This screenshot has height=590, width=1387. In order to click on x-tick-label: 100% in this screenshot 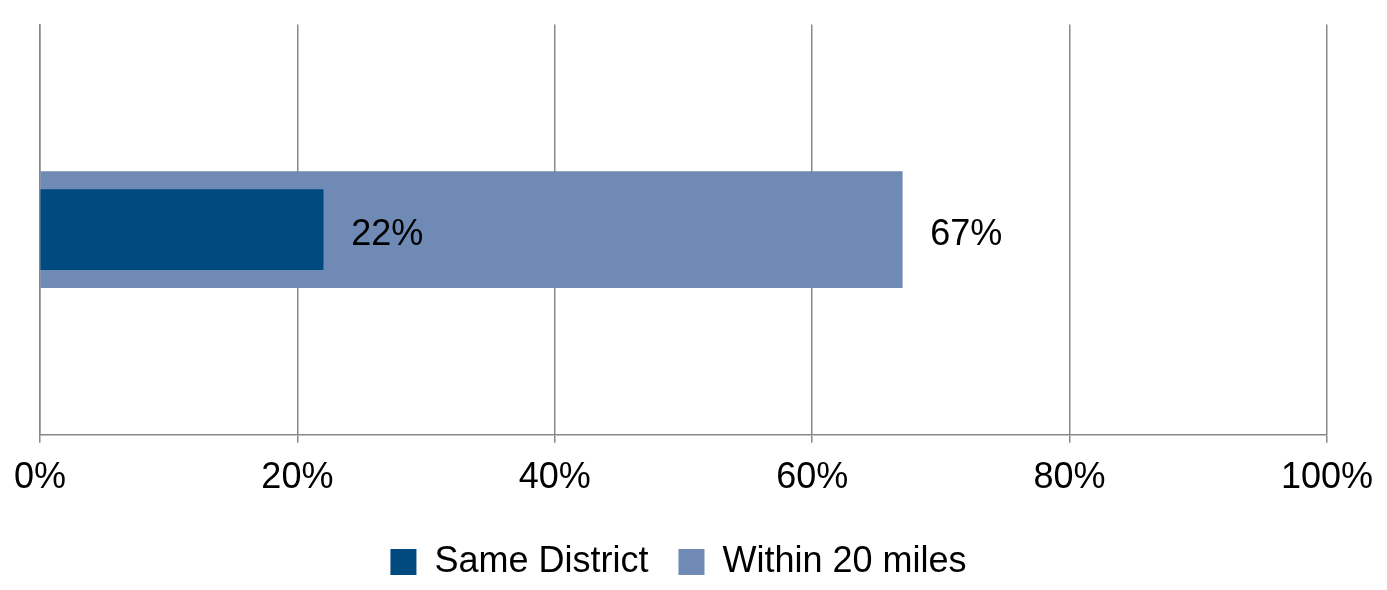, I will do `click(1326, 476)`.